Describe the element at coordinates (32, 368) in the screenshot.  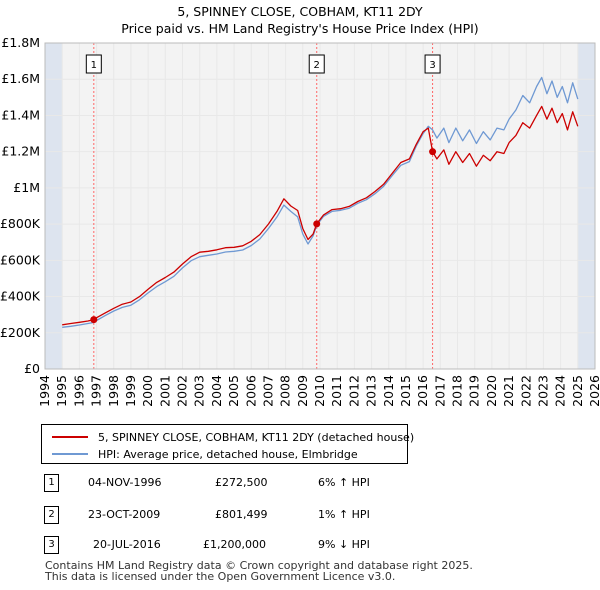
I see `y-tick-label: £0` at that location.